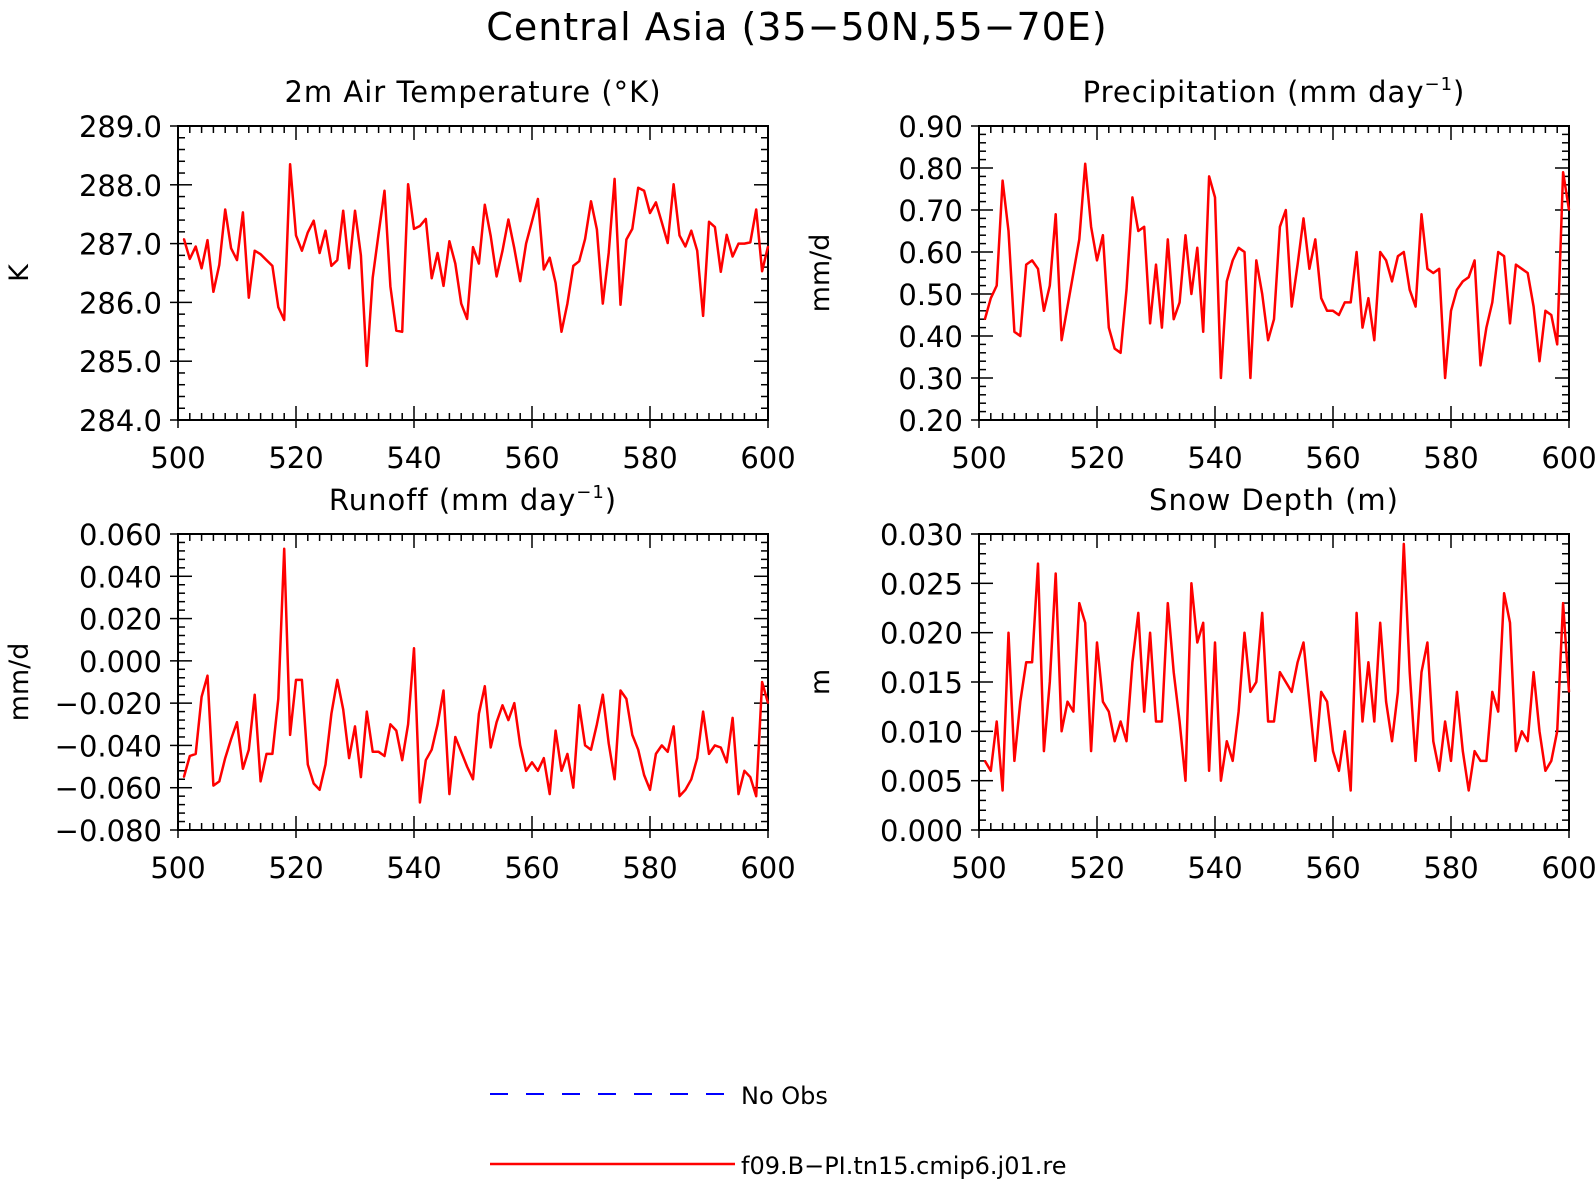  Describe the element at coordinates (921, 634) in the screenshot. I see `snow-depth-ytick-label: 0.020` at that location.